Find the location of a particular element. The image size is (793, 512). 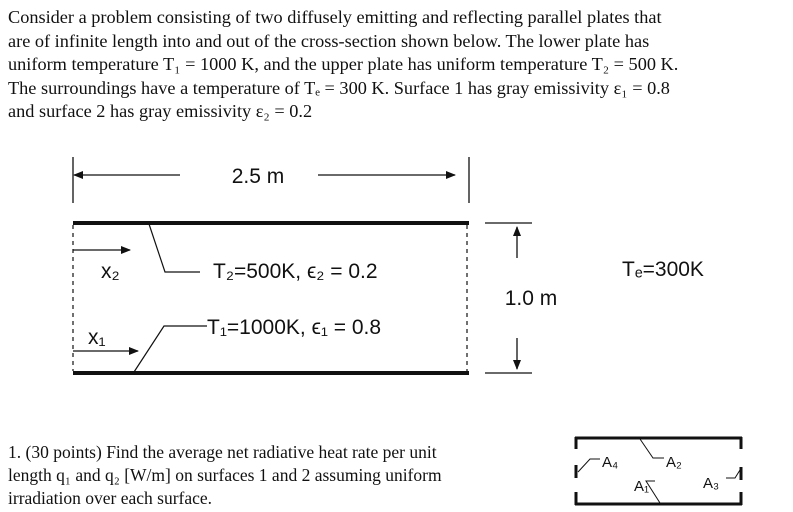

question-line: irradiation over each surface. is located at coordinates (110, 498).